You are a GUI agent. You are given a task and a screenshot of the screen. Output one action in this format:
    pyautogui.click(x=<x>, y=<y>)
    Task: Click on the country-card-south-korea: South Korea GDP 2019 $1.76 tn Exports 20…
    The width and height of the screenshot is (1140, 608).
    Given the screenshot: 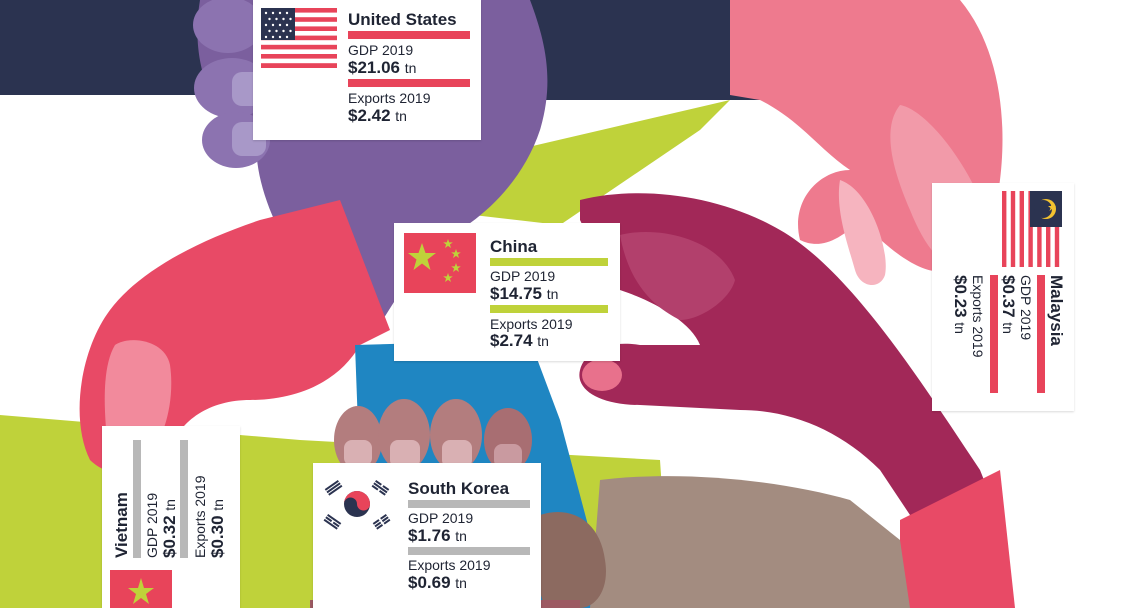 What is the action you would take?
    pyautogui.click(x=427, y=535)
    